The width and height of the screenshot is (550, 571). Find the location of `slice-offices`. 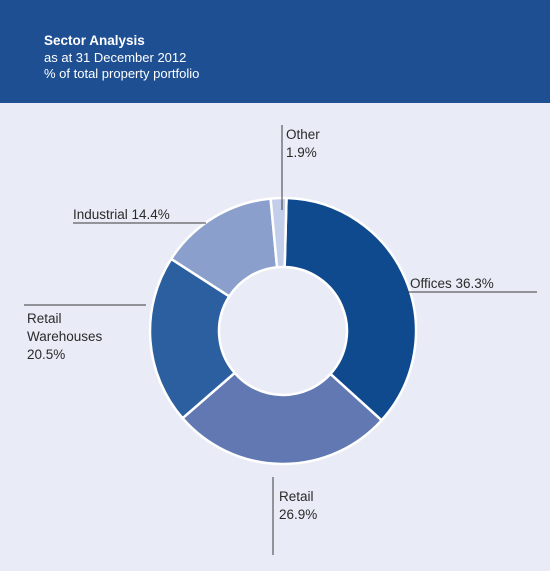

slice-offices is located at coordinates (350, 309).